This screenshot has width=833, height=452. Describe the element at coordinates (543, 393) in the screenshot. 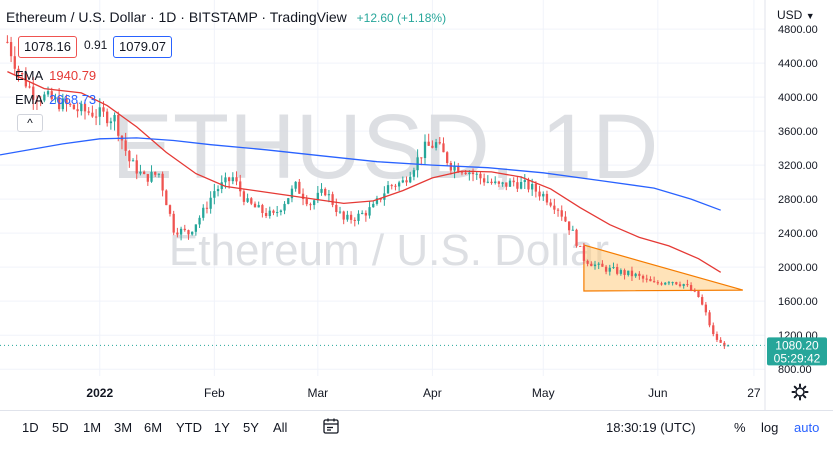

I see `time-tick-label: May` at that location.